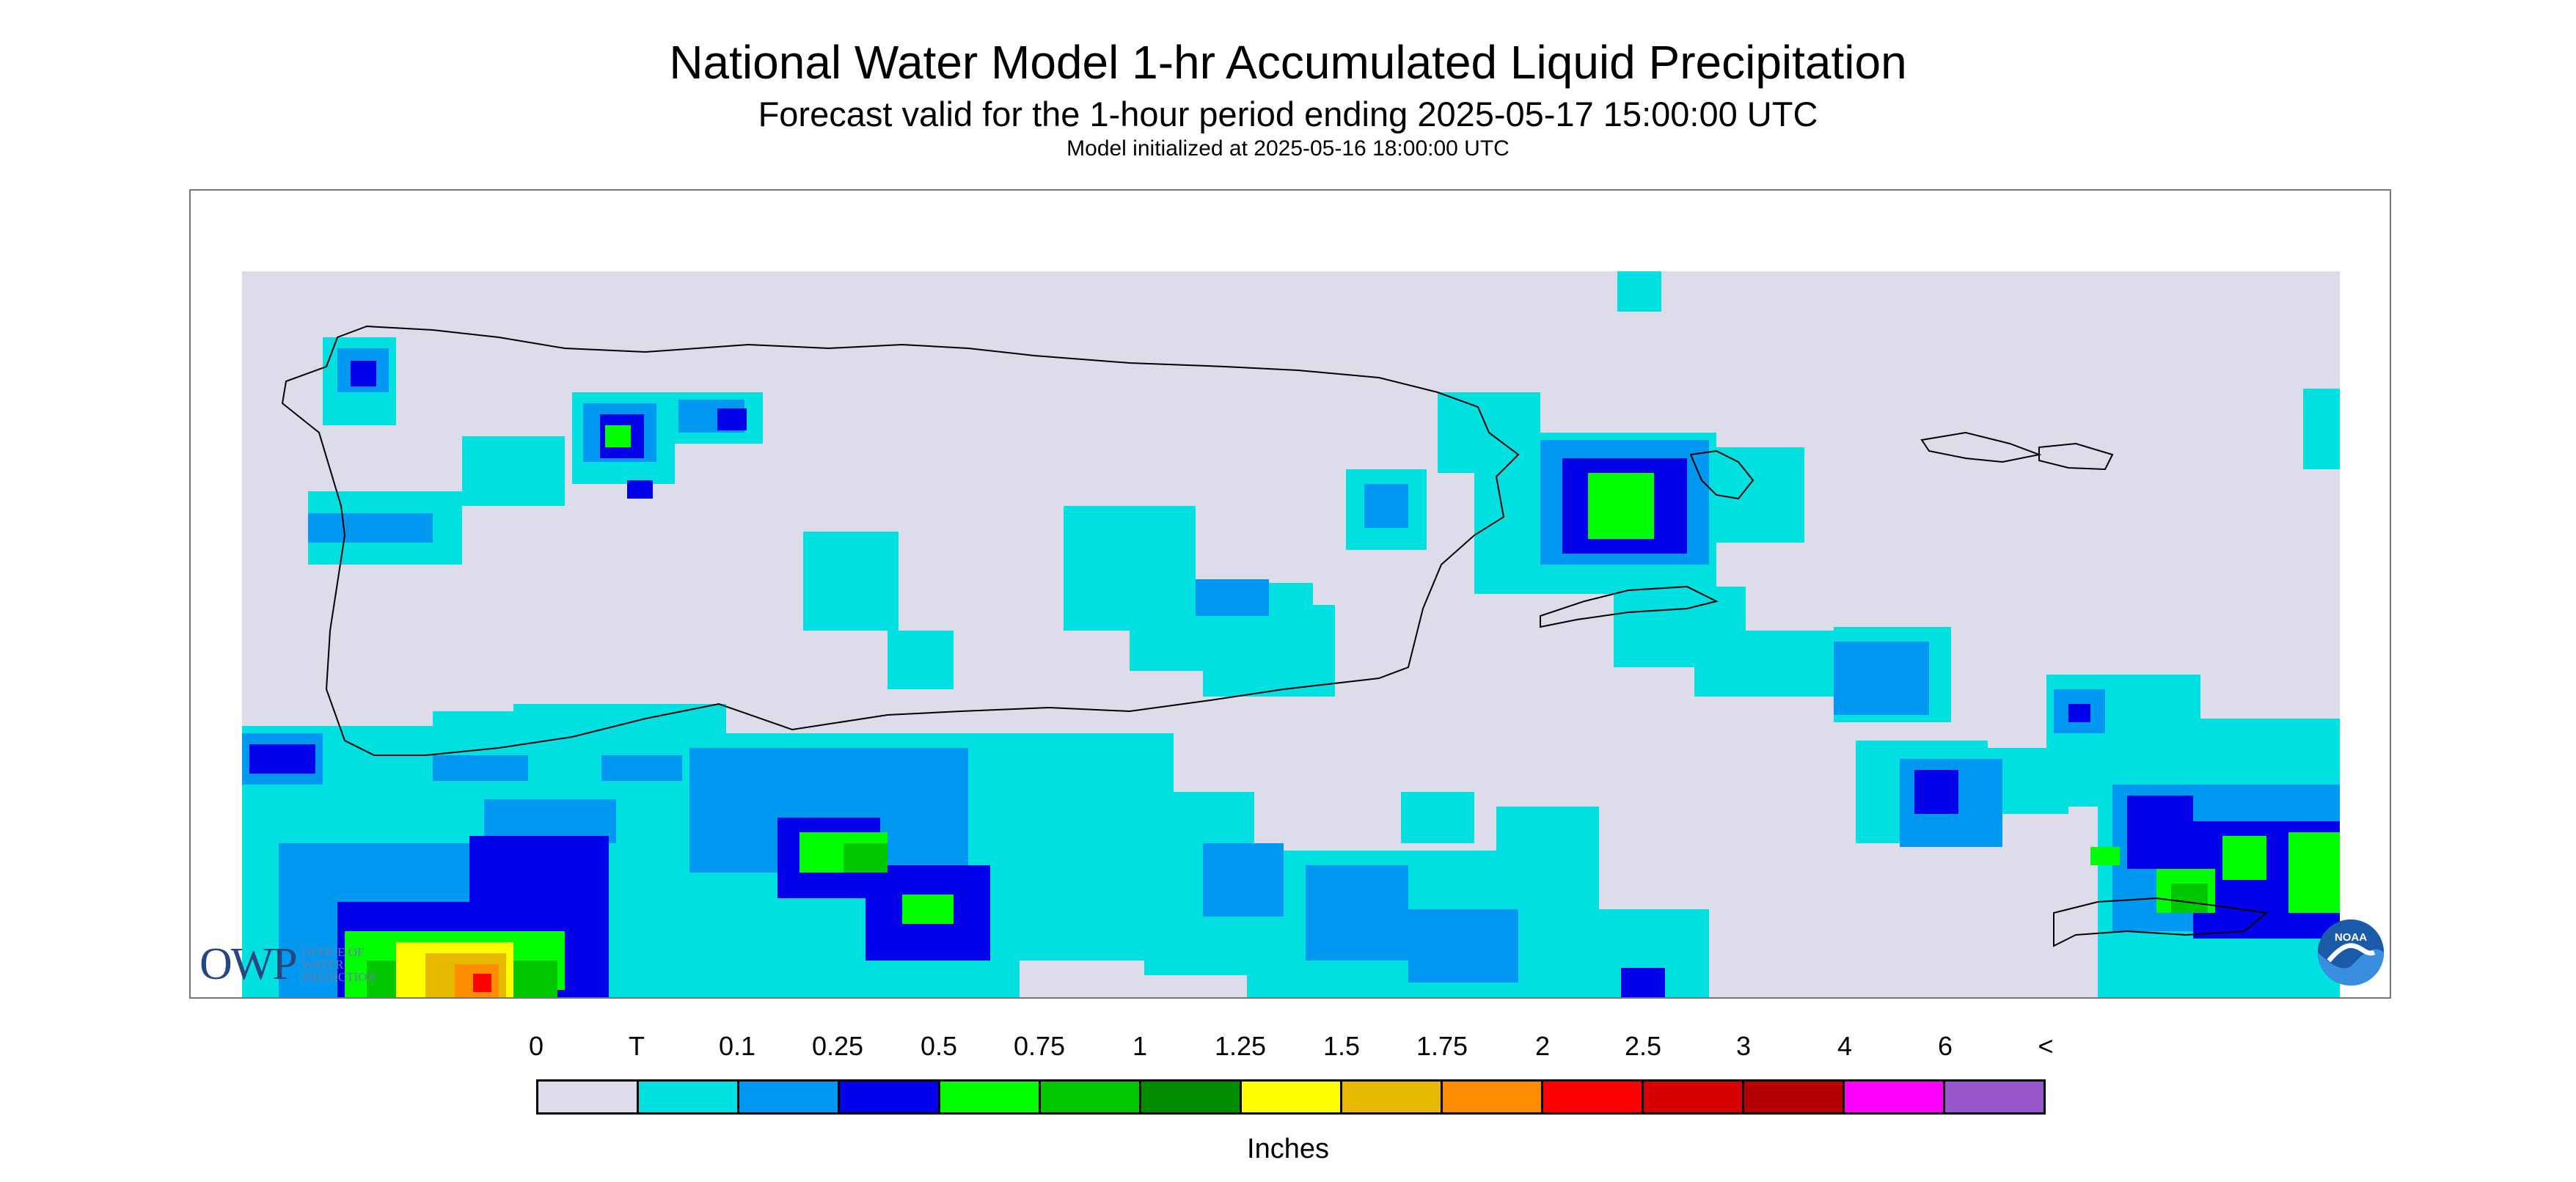 The height and width of the screenshot is (1182, 2576). What do you see at coordinates (737, 1046) in the screenshot?
I see `legend-label-2: 0.1` at bounding box center [737, 1046].